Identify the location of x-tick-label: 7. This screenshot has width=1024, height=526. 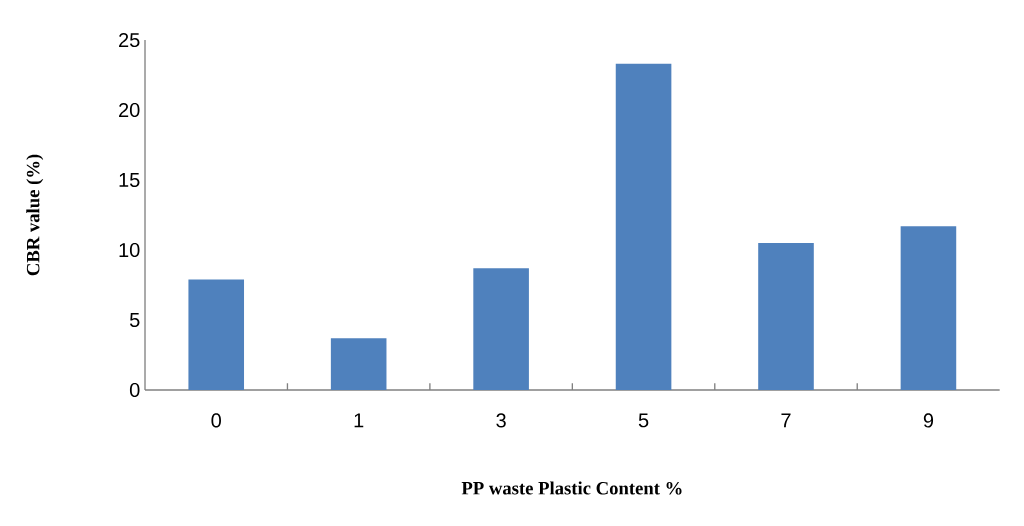
(786, 420).